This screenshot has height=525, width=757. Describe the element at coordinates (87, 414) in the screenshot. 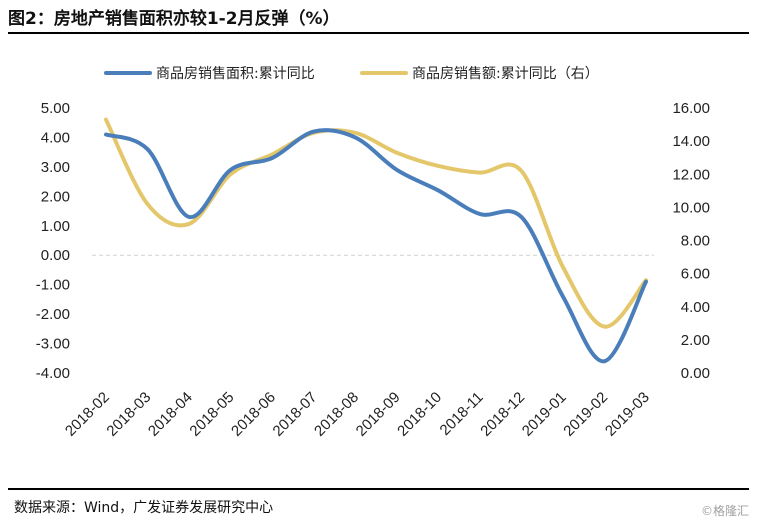

I see `x-tick-label: 2018-02` at that location.